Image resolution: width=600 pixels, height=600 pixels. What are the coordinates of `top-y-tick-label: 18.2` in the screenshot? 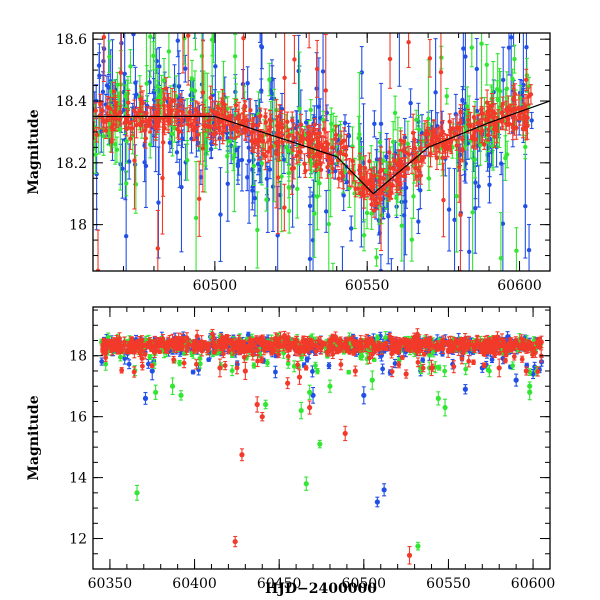 It's located at (71, 164).